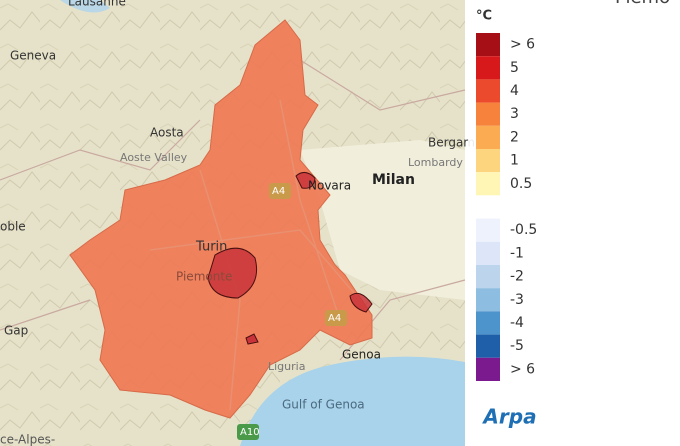 This screenshot has height=446, width=680. What do you see at coordinates (517, 346) in the screenshot?
I see `legend-label: -5` at bounding box center [517, 346].